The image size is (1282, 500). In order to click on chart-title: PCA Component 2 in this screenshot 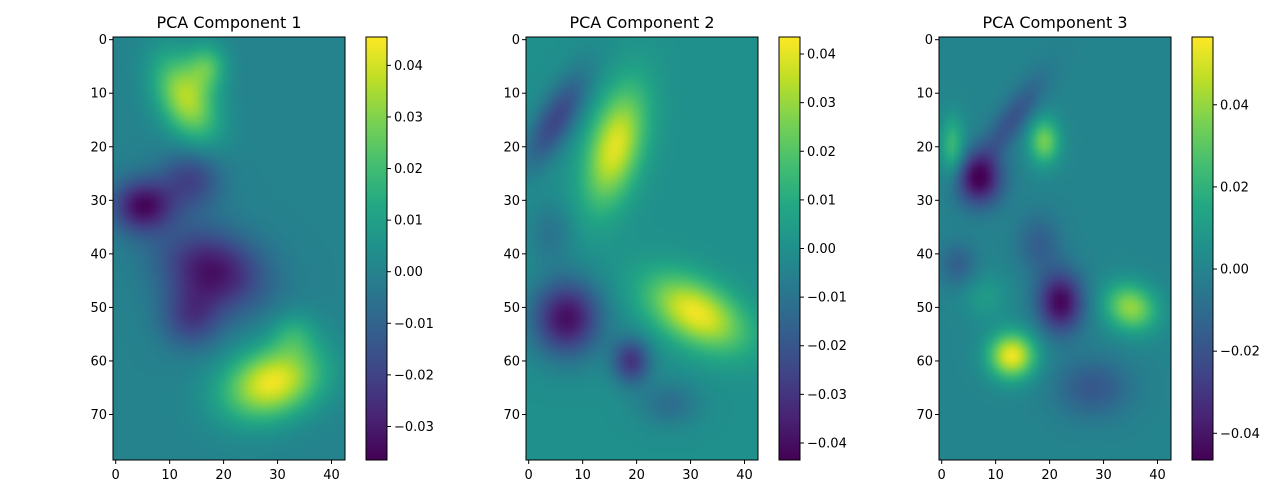, I will do `click(641, 22)`.